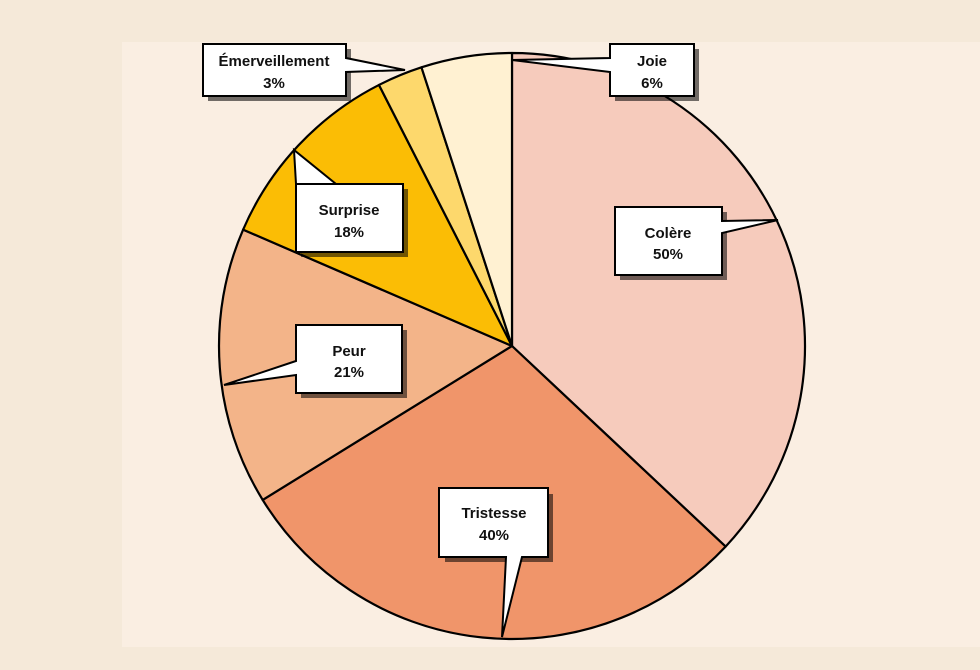 This screenshot has width=980, height=670. Describe the element at coordinates (349, 351) in the screenshot. I see `slice-label-peur: Peur` at that location.